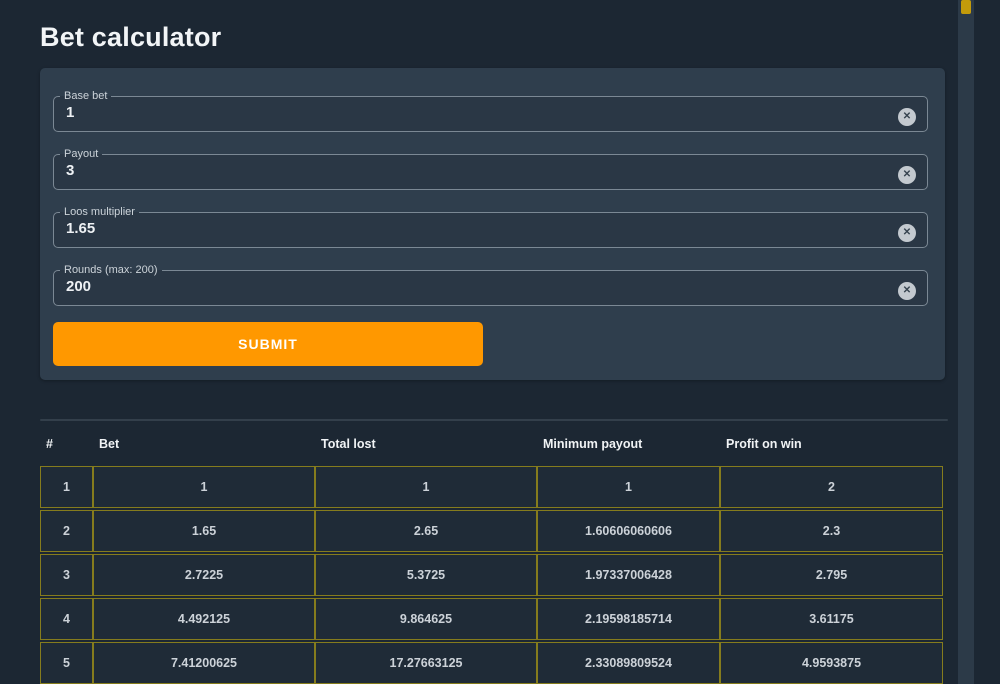 Image resolution: width=1000 pixels, height=684 pixels. I want to click on cell-index: 2, so click(66, 531).